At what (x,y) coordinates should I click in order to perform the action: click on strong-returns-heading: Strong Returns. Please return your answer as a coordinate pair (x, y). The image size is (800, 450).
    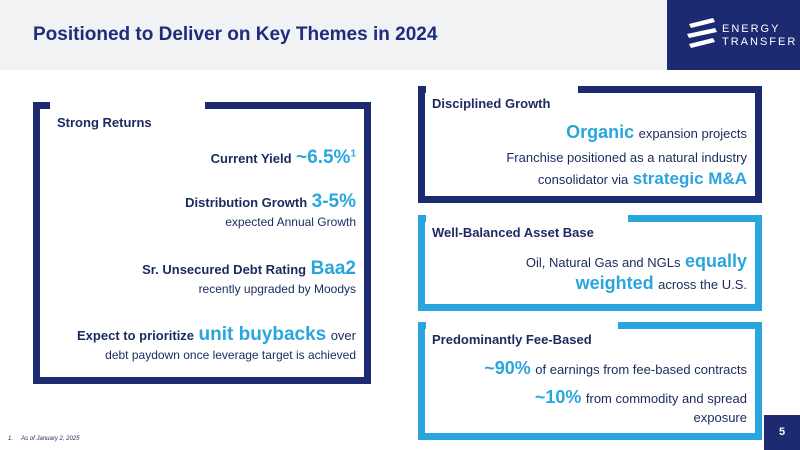
    Looking at the image, I should click on (104, 122).